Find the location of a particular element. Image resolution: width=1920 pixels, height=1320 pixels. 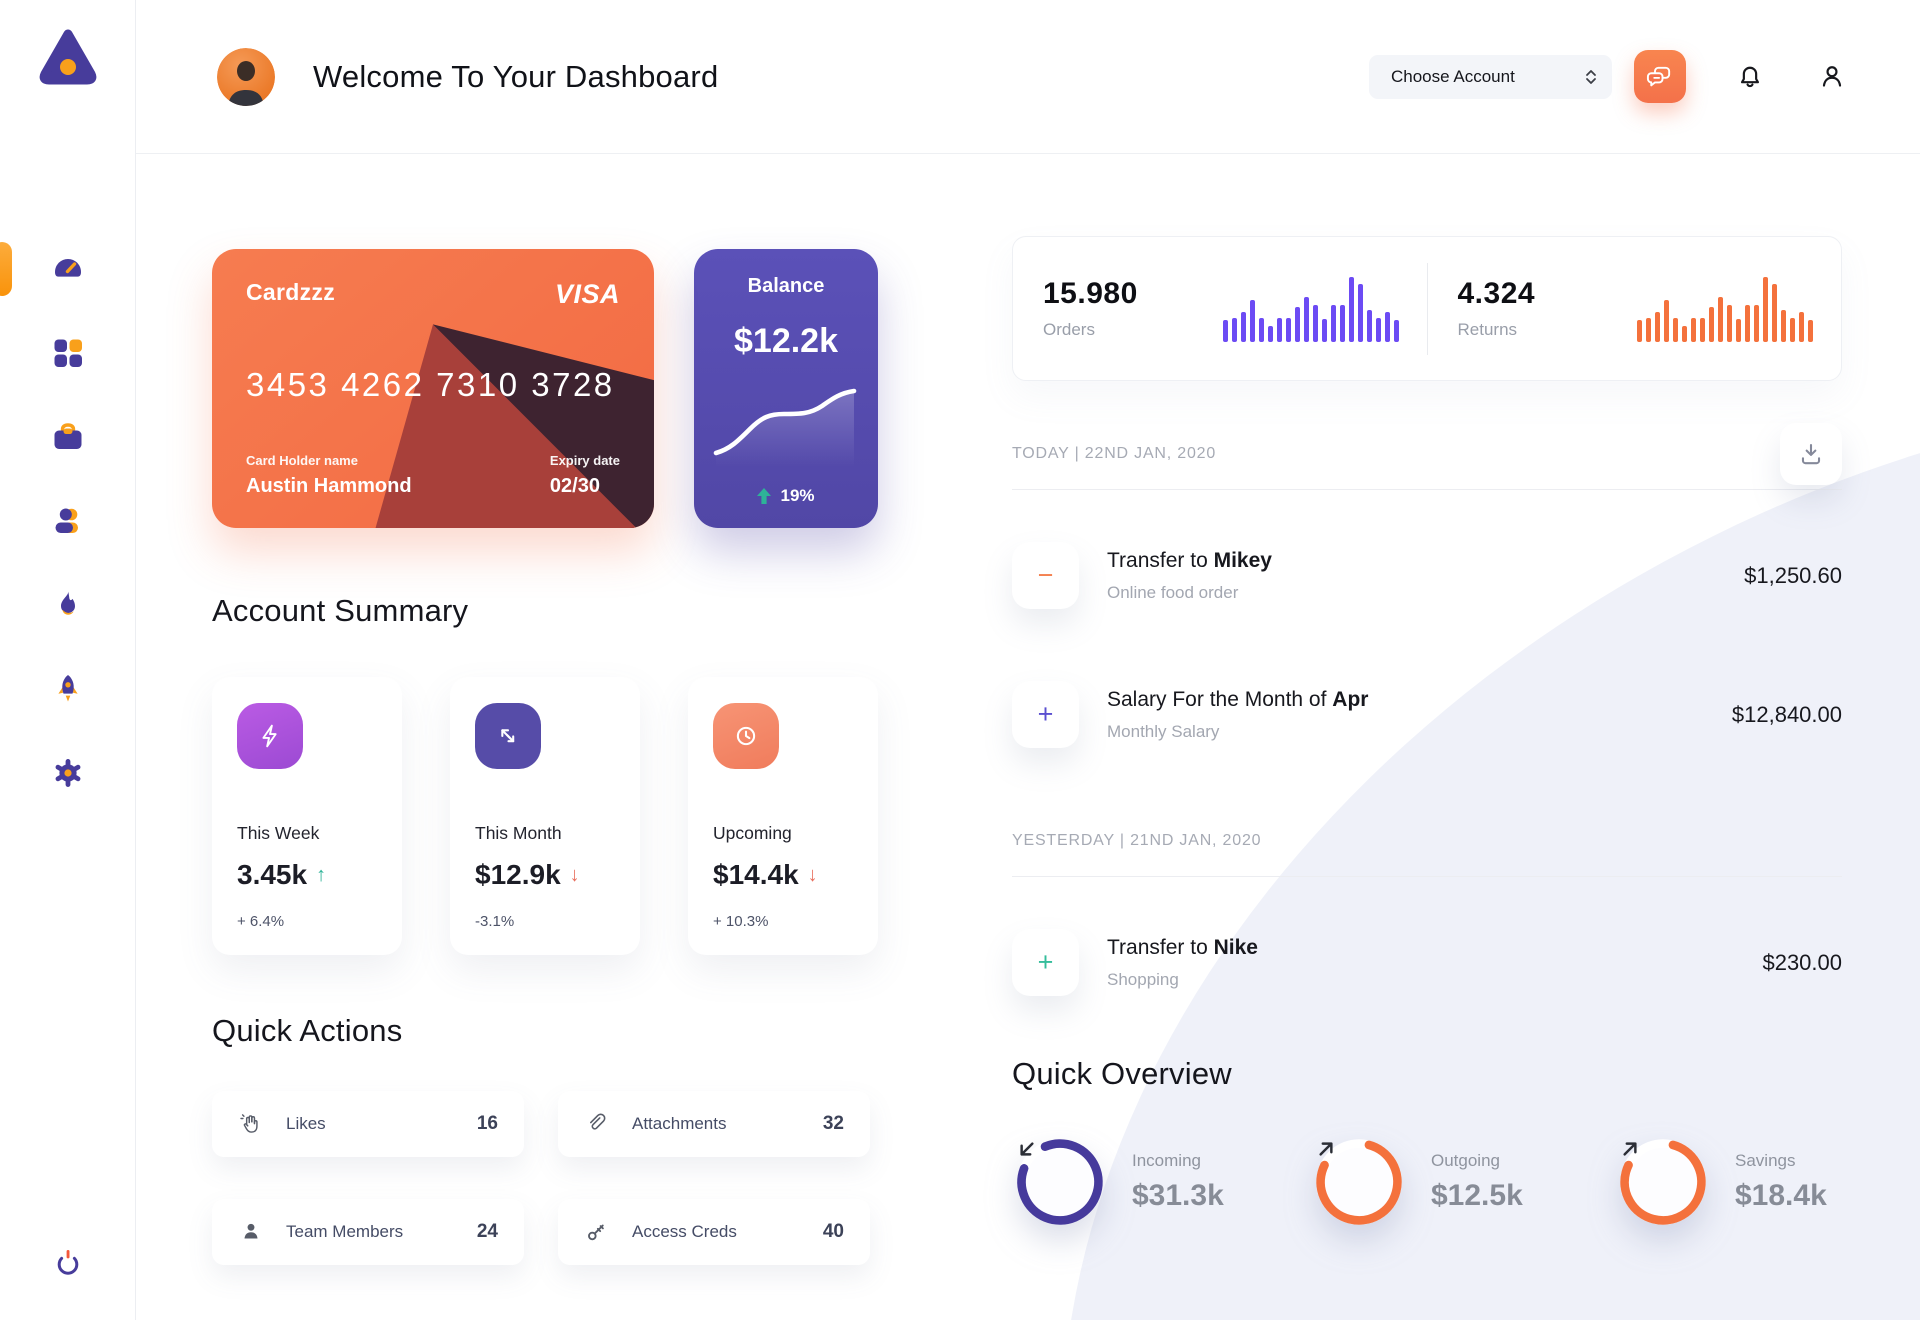

app-logo is located at coordinates (68, 58).